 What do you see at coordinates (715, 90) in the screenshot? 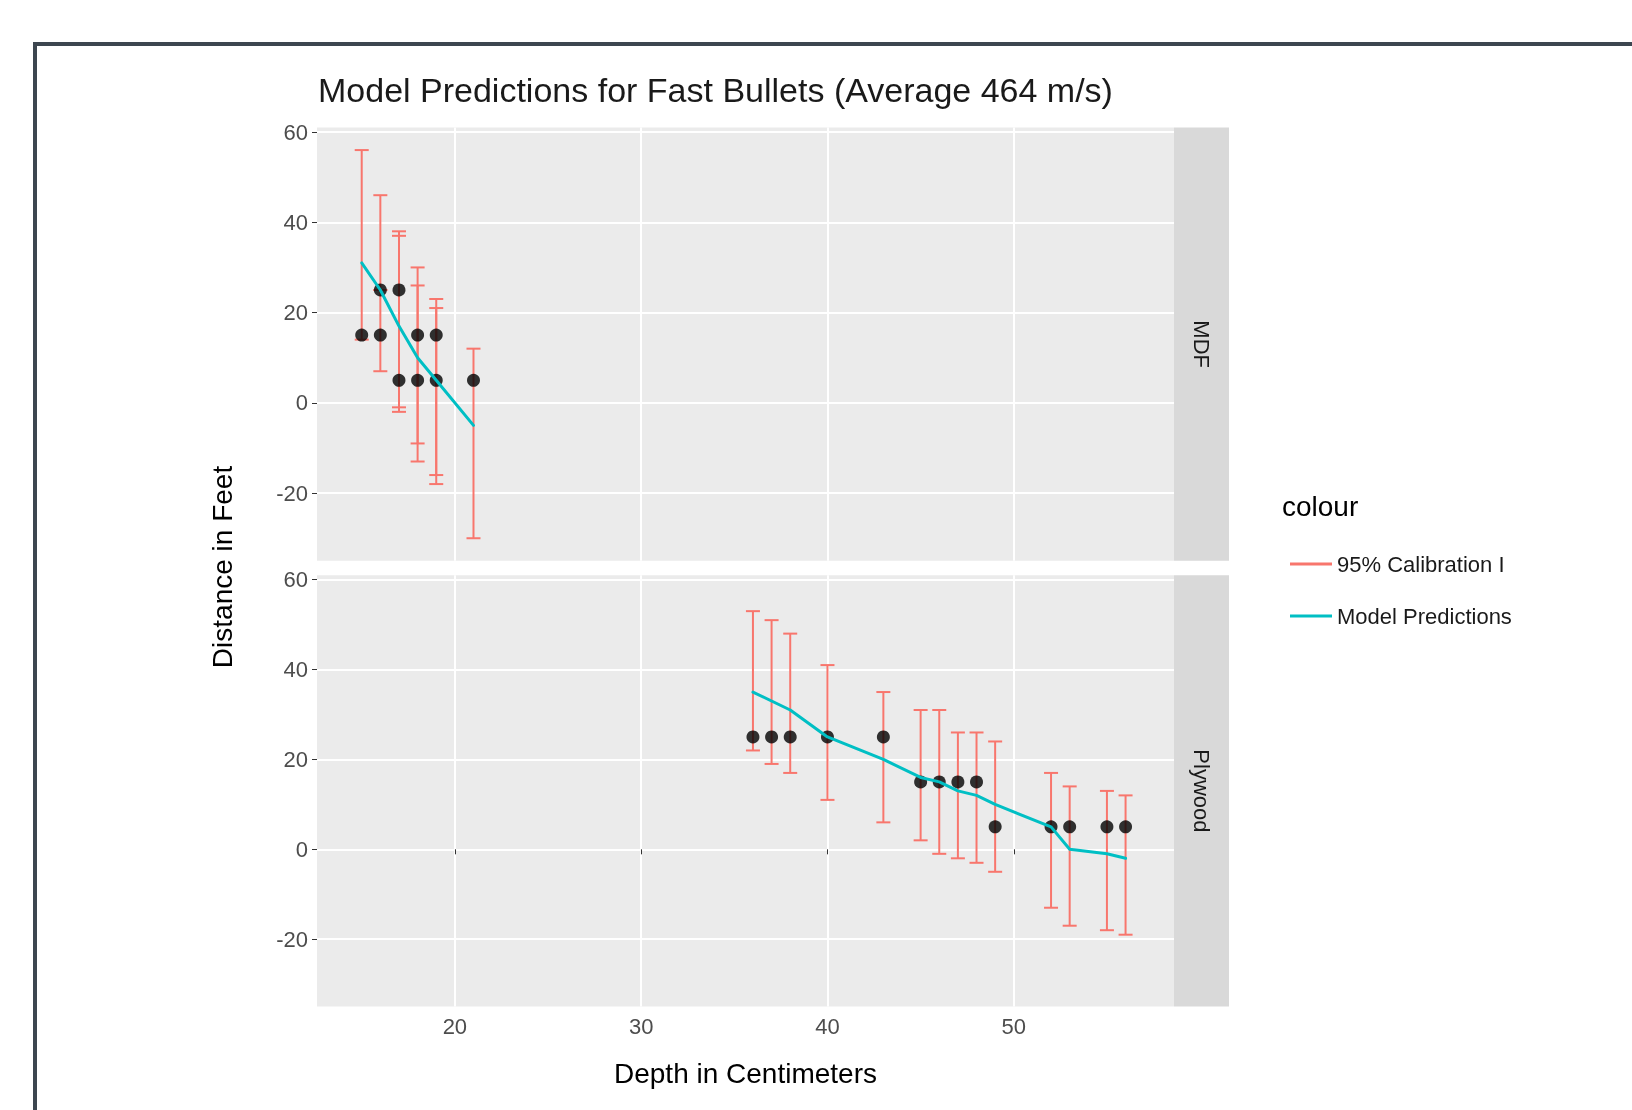
I see `chart-title: Model Predictions for Fast Bullets (Average 464 m/s)` at bounding box center [715, 90].